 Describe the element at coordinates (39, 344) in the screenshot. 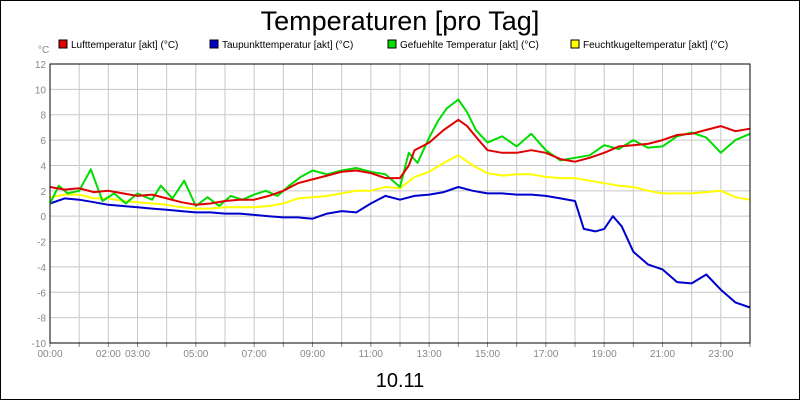

I see `y-tick-label: -10` at that location.